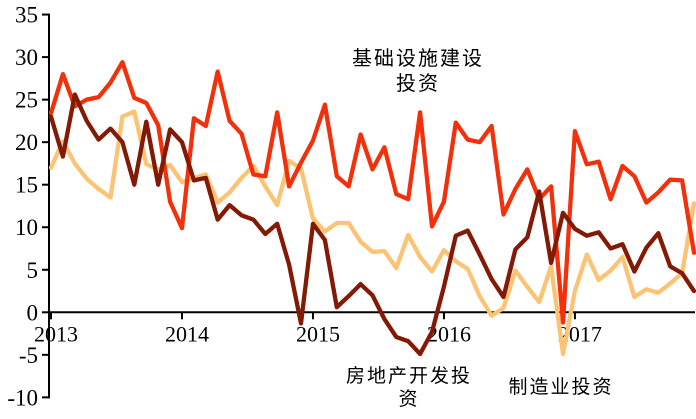 This screenshot has width=696, height=419. Describe the element at coordinates (409, 388) in the screenshot. I see `annotation-real-estate-label: 房地产开发投 资` at that location.